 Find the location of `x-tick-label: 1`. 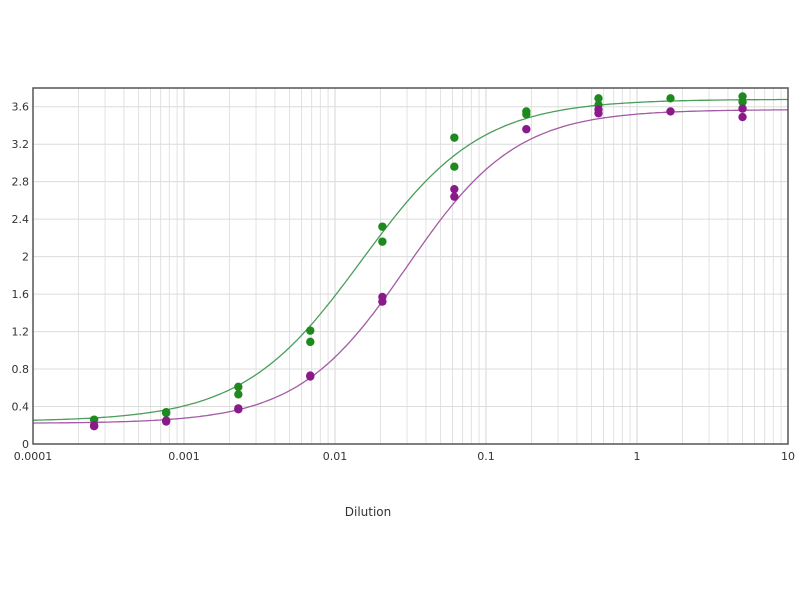

x-tick-label: 1 is located at coordinates (637, 456).